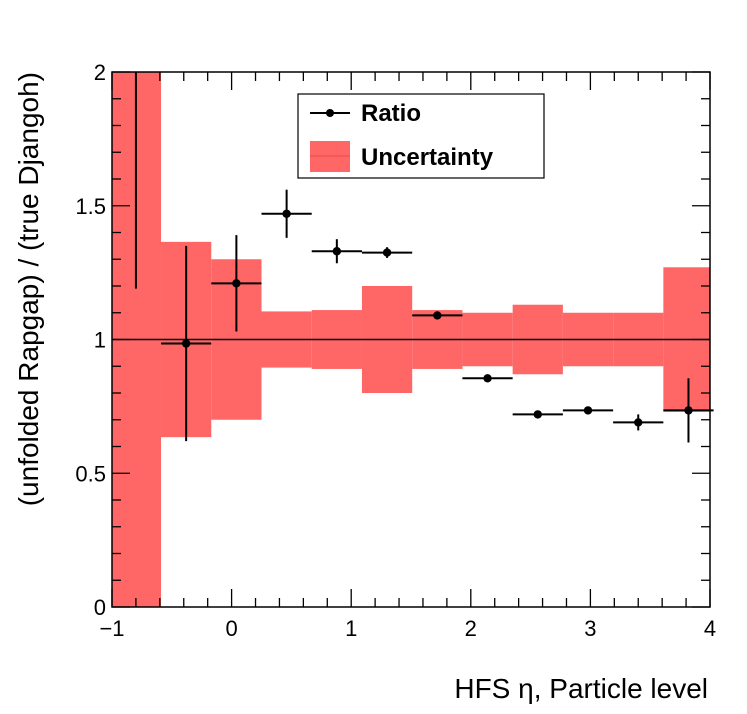  Describe the element at coordinates (100, 72) in the screenshot. I see `y-tick-label: 2` at that location.